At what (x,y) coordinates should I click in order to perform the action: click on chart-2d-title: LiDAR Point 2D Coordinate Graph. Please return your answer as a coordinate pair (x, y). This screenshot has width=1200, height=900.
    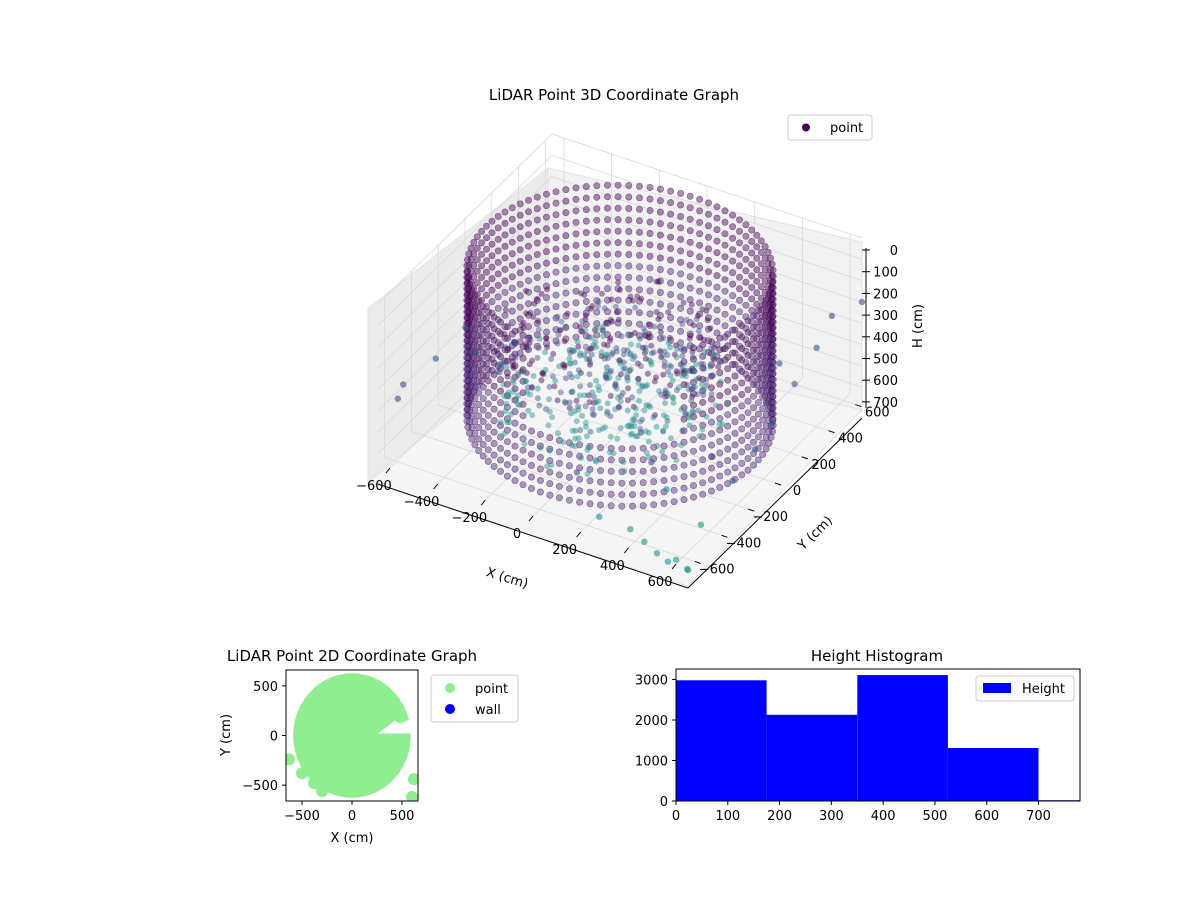
    Looking at the image, I should click on (352, 656).